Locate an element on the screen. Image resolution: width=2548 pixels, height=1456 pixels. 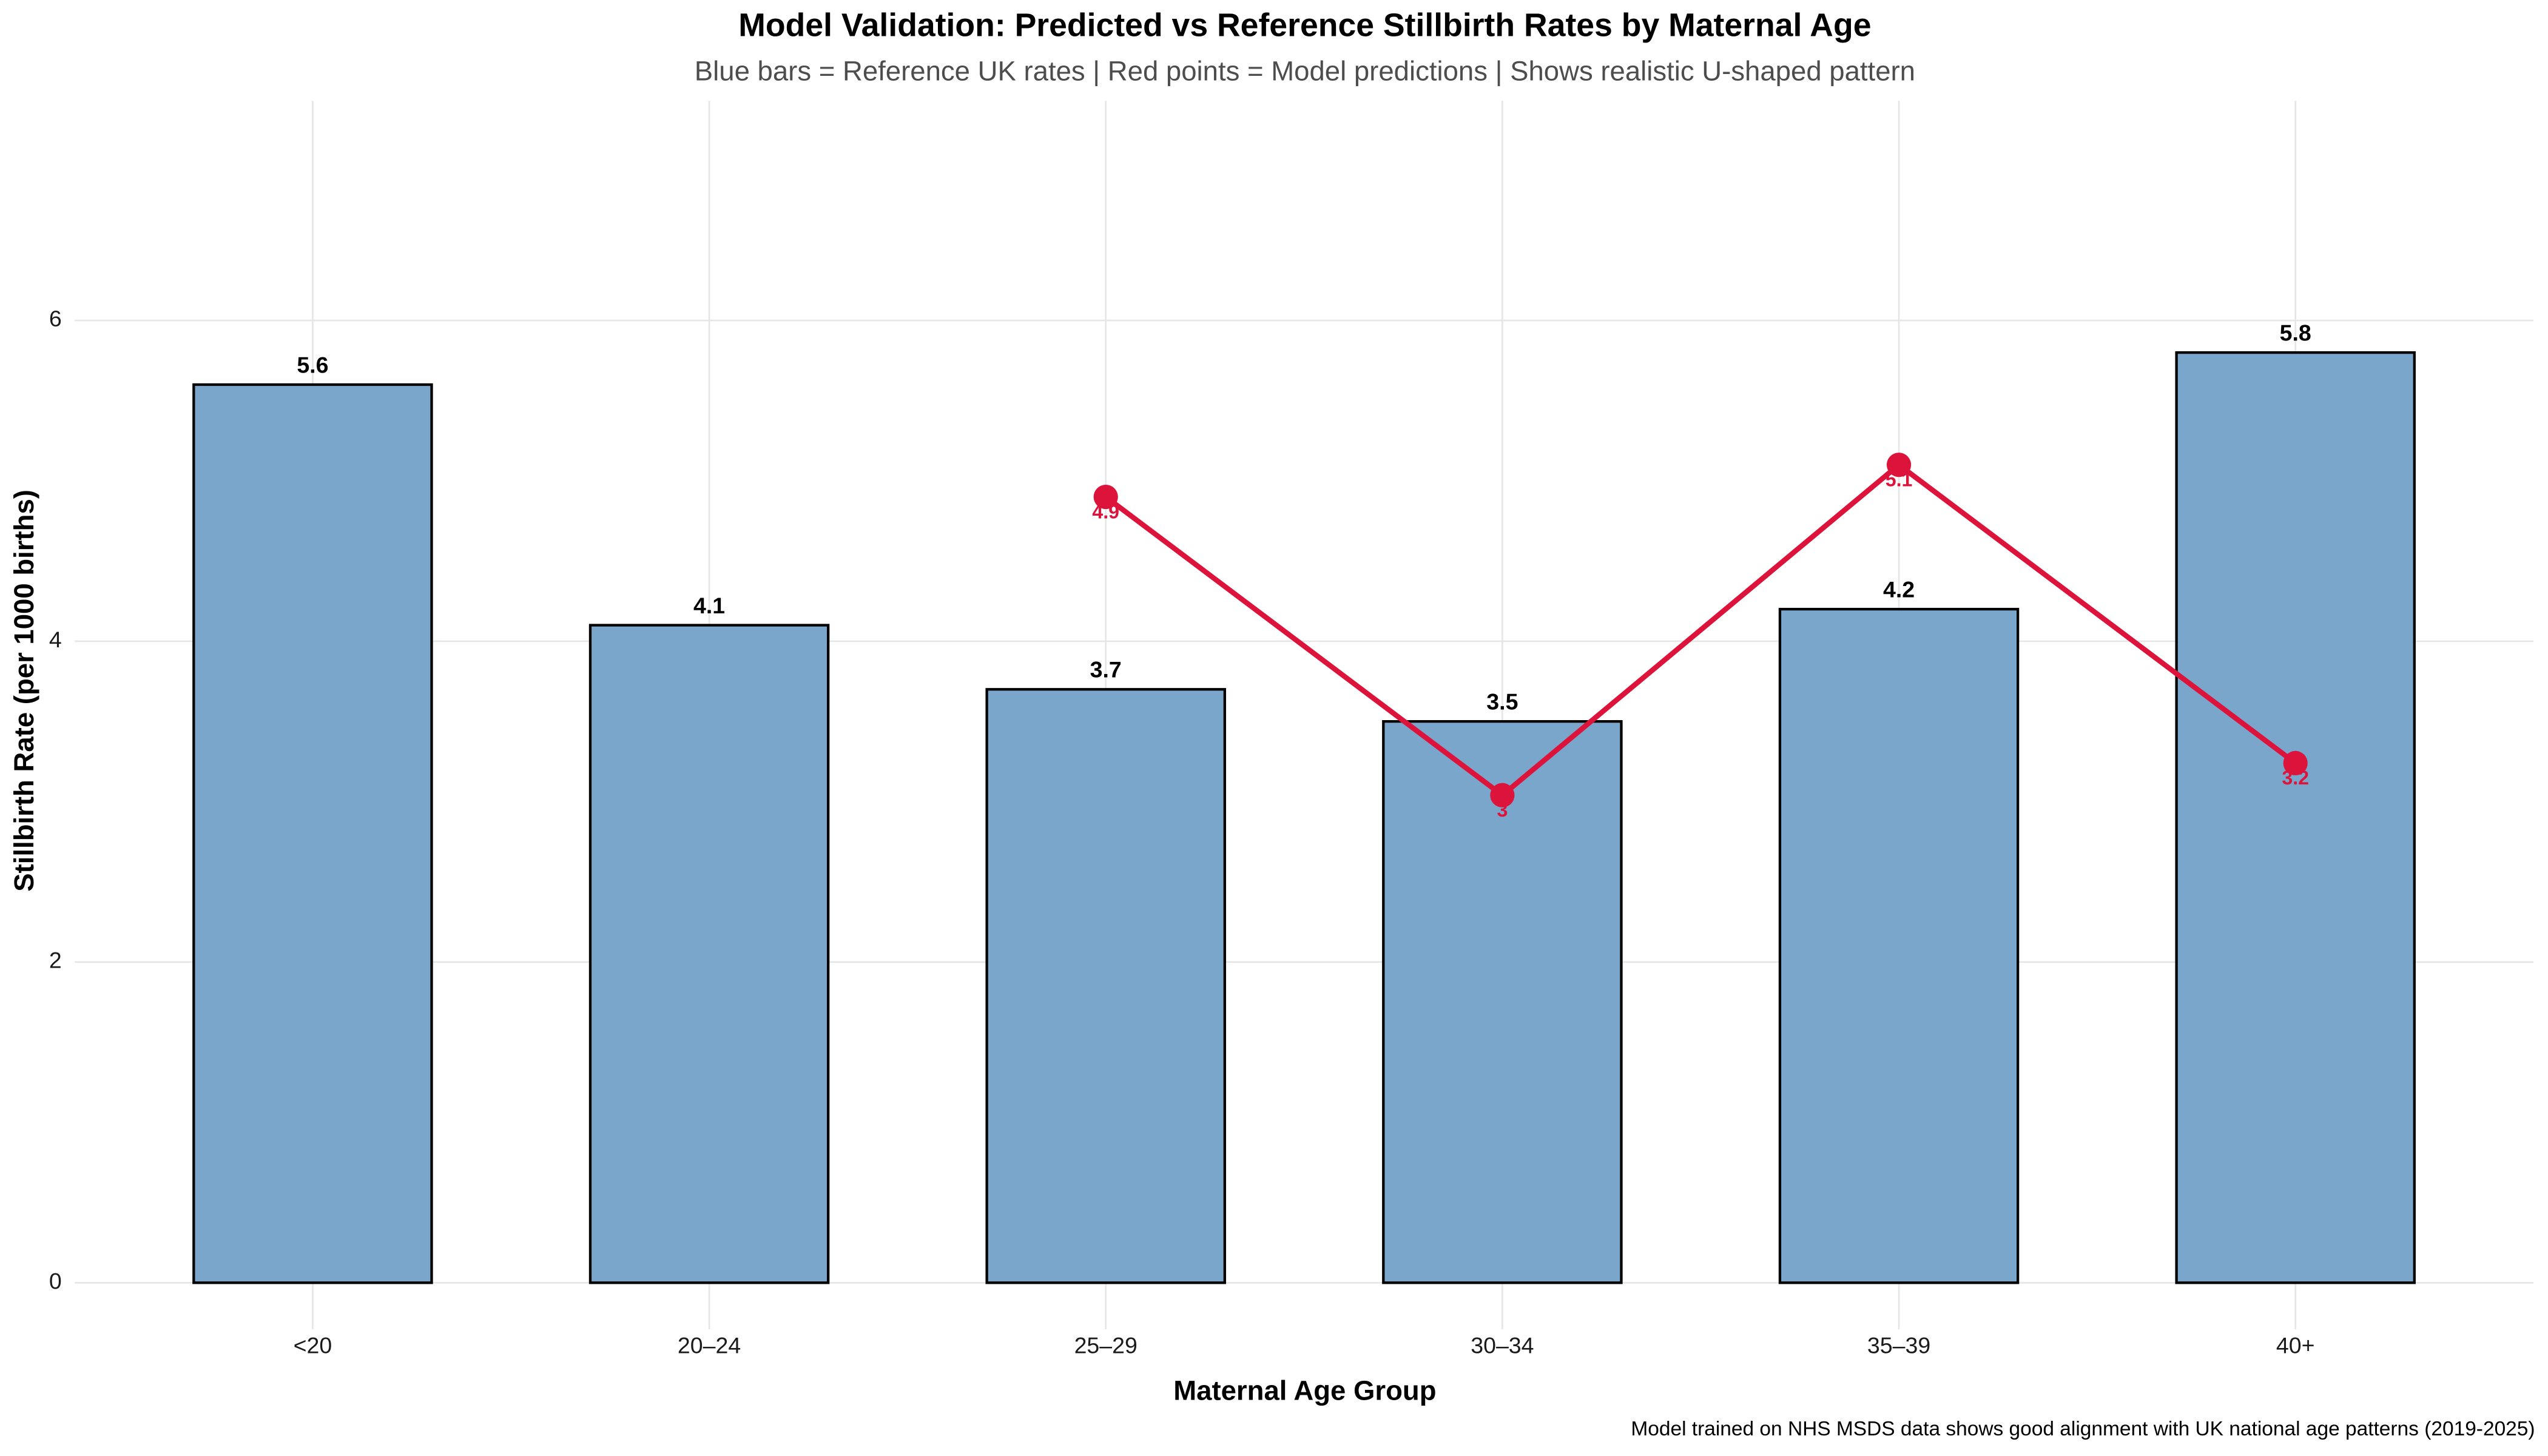
x-tick-label: 20–24 is located at coordinates (709, 1345).